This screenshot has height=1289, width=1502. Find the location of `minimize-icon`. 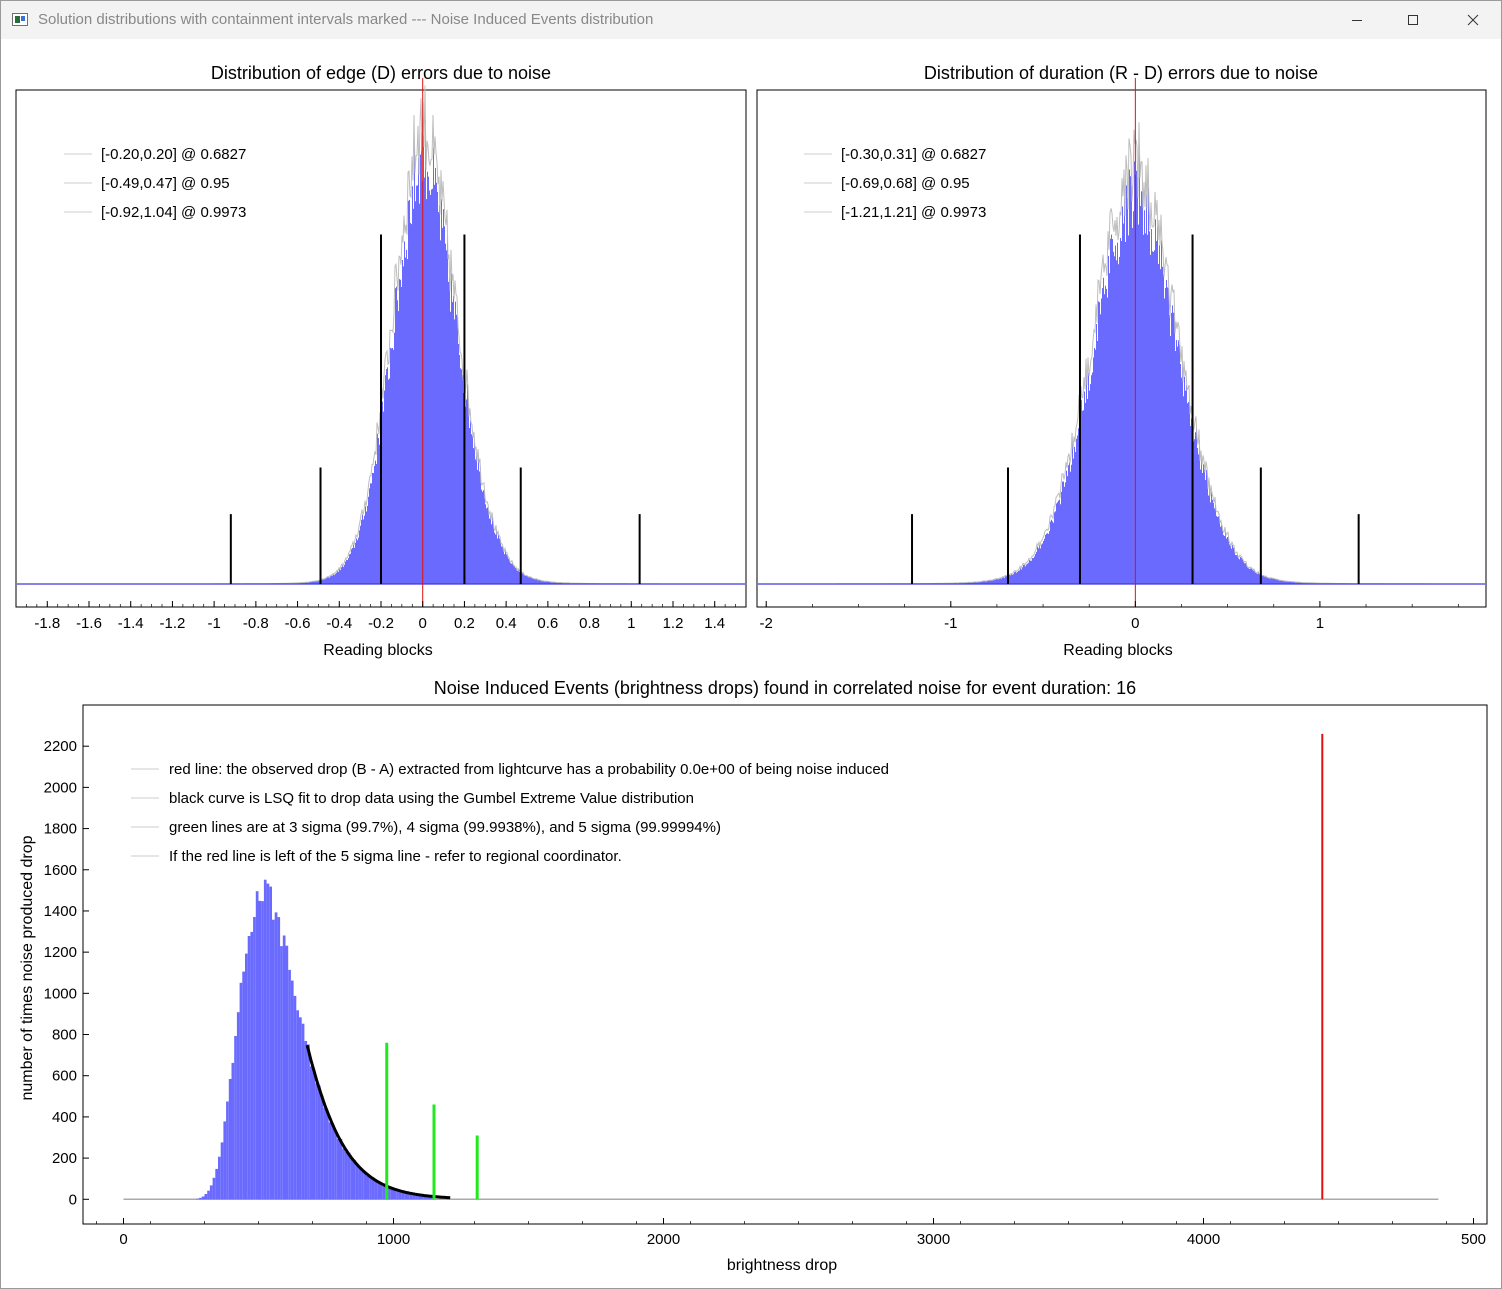

minimize-icon is located at coordinates (1357, 20).